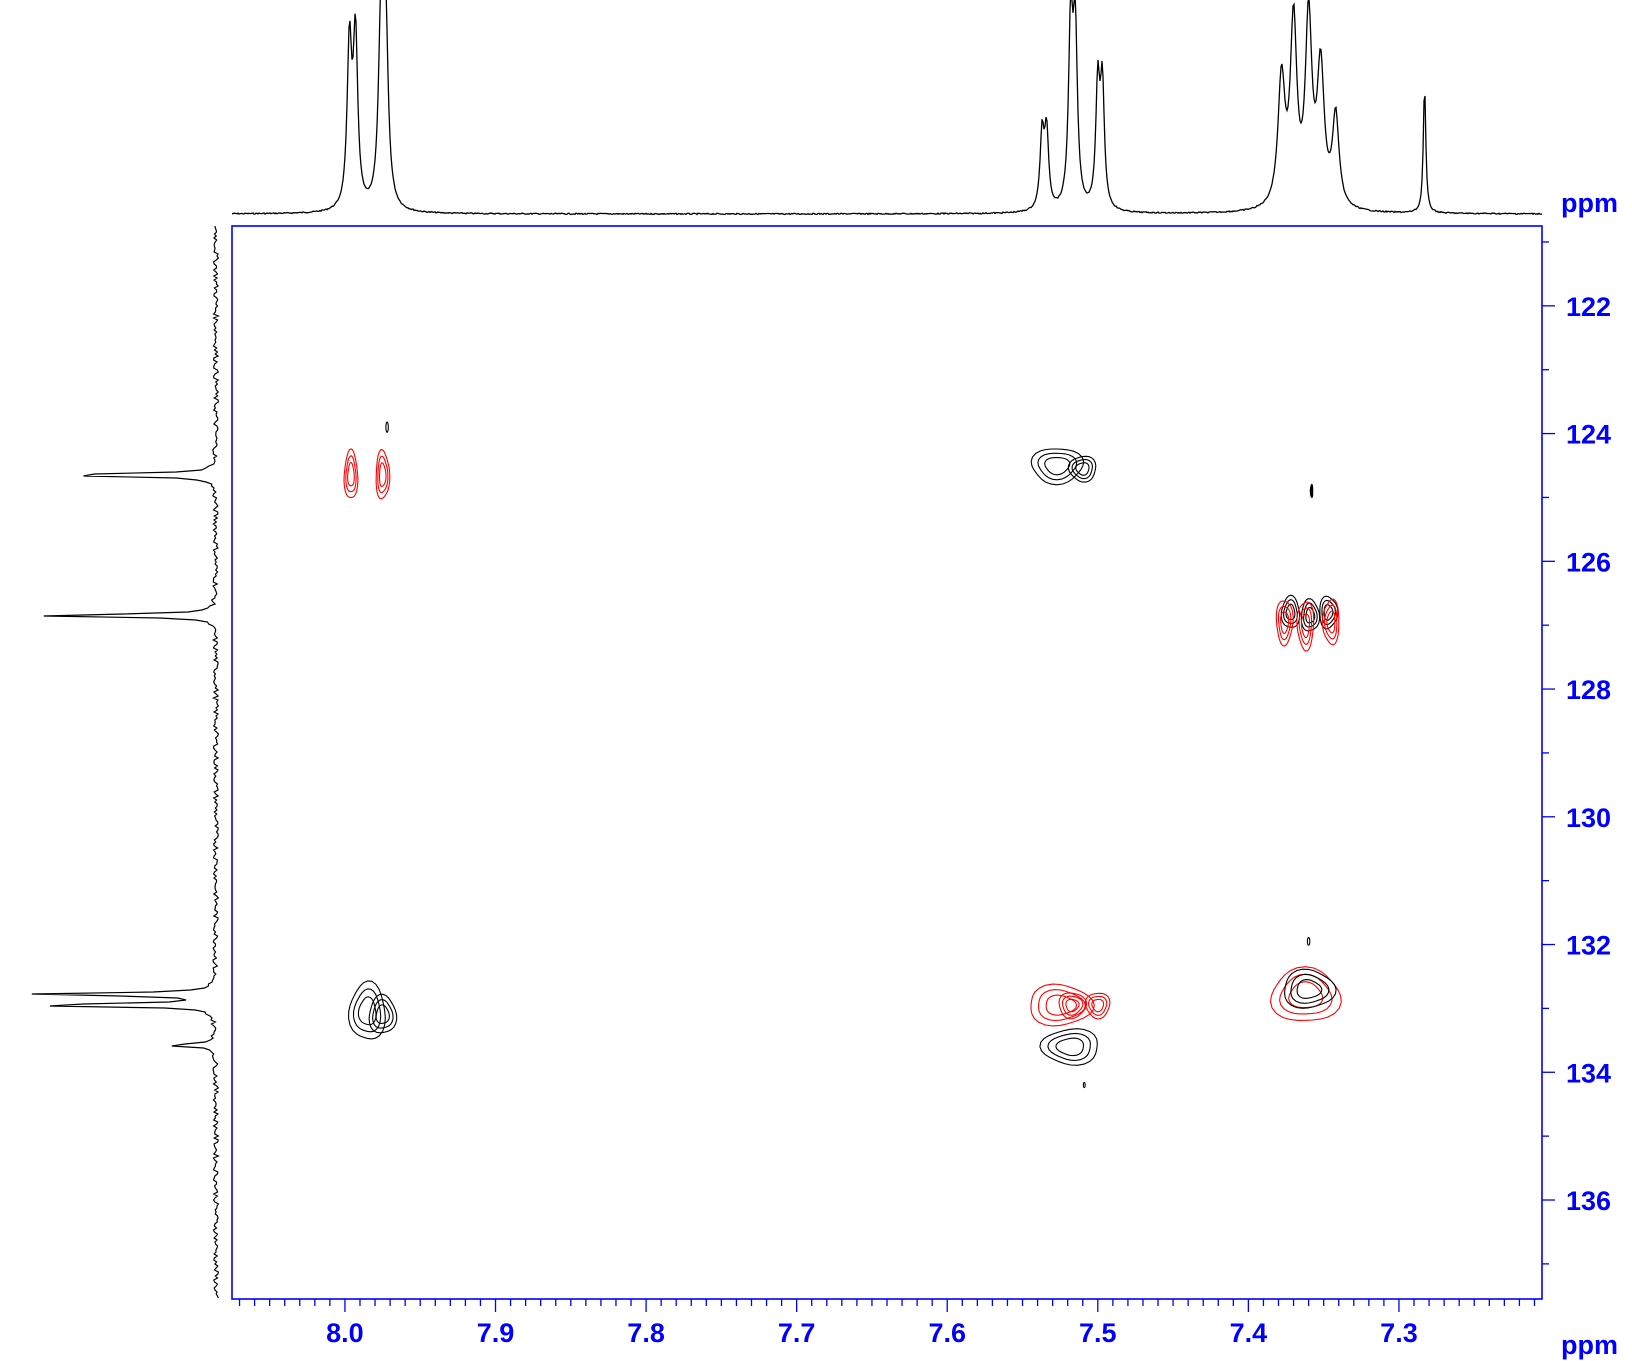  What do you see at coordinates (1588, 946) in the screenshot?
I see `y-tick-label: 132` at bounding box center [1588, 946].